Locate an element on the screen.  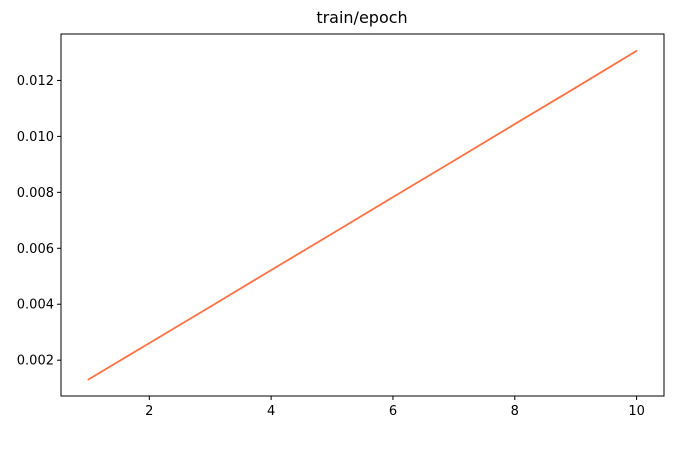
y-axis: 0.002 0.004 0.006 0.008 0.010 0.012 is located at coordinates (39, 221).